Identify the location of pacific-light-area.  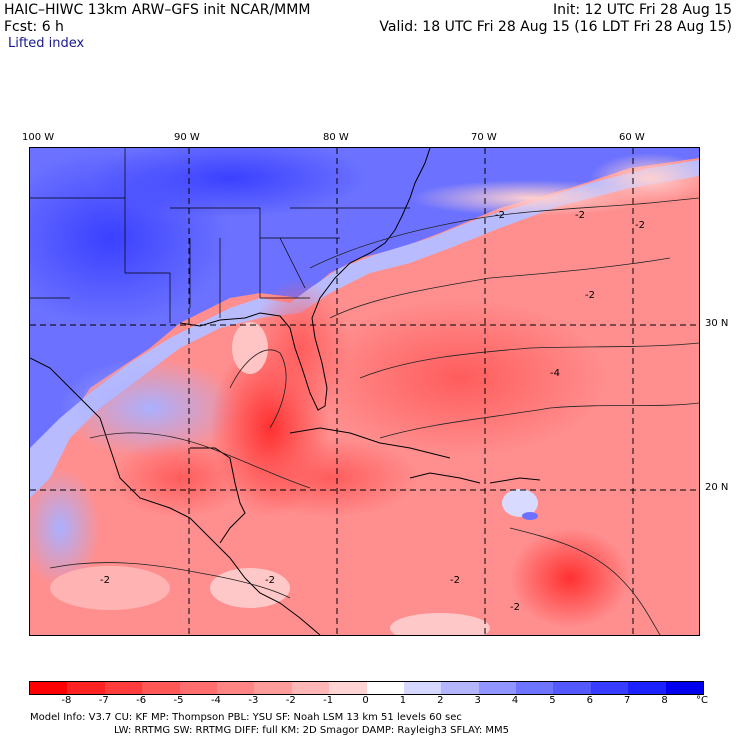
(110, 588).